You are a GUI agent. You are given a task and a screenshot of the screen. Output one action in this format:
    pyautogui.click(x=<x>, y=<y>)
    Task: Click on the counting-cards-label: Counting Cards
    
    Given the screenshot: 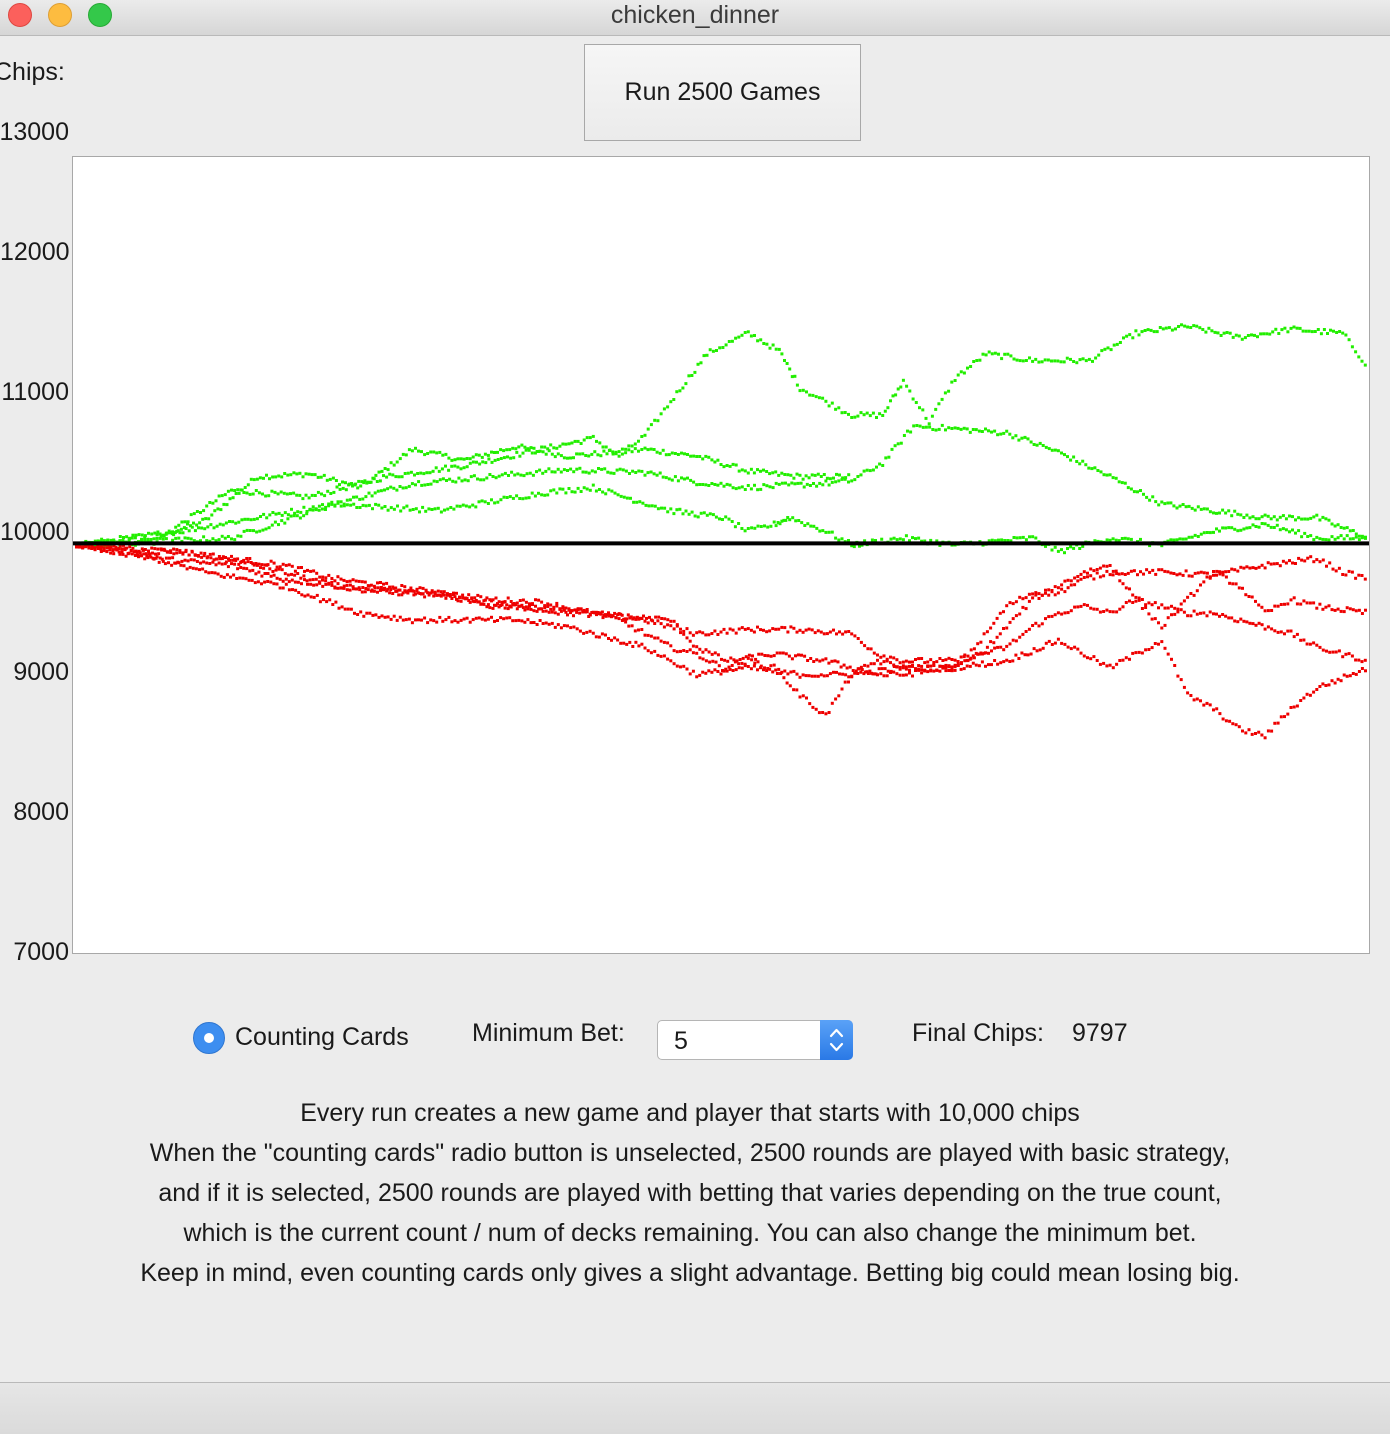 What is the action you would take?
    pyautogui.click(x=322, y=1037)
    